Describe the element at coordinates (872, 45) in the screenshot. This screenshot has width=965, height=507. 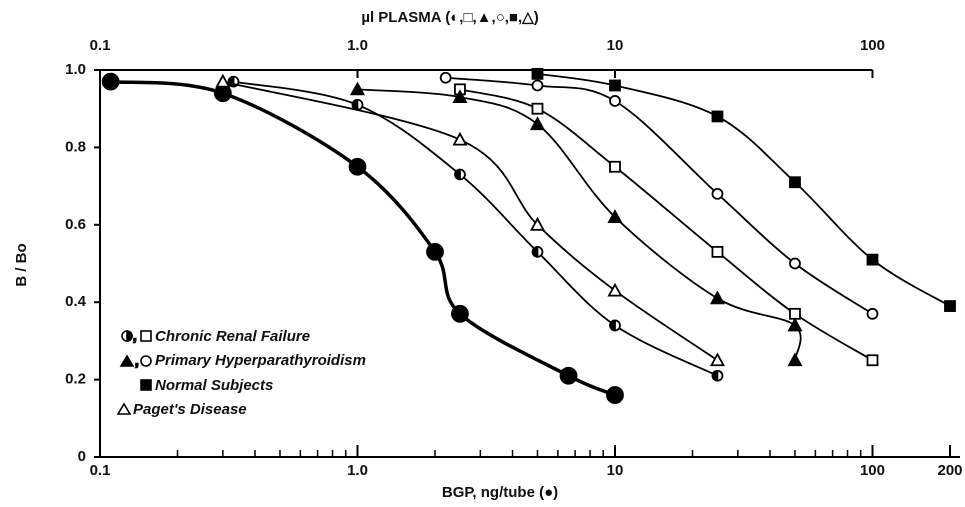
I see `top-x-tick-label: 100` at that location.